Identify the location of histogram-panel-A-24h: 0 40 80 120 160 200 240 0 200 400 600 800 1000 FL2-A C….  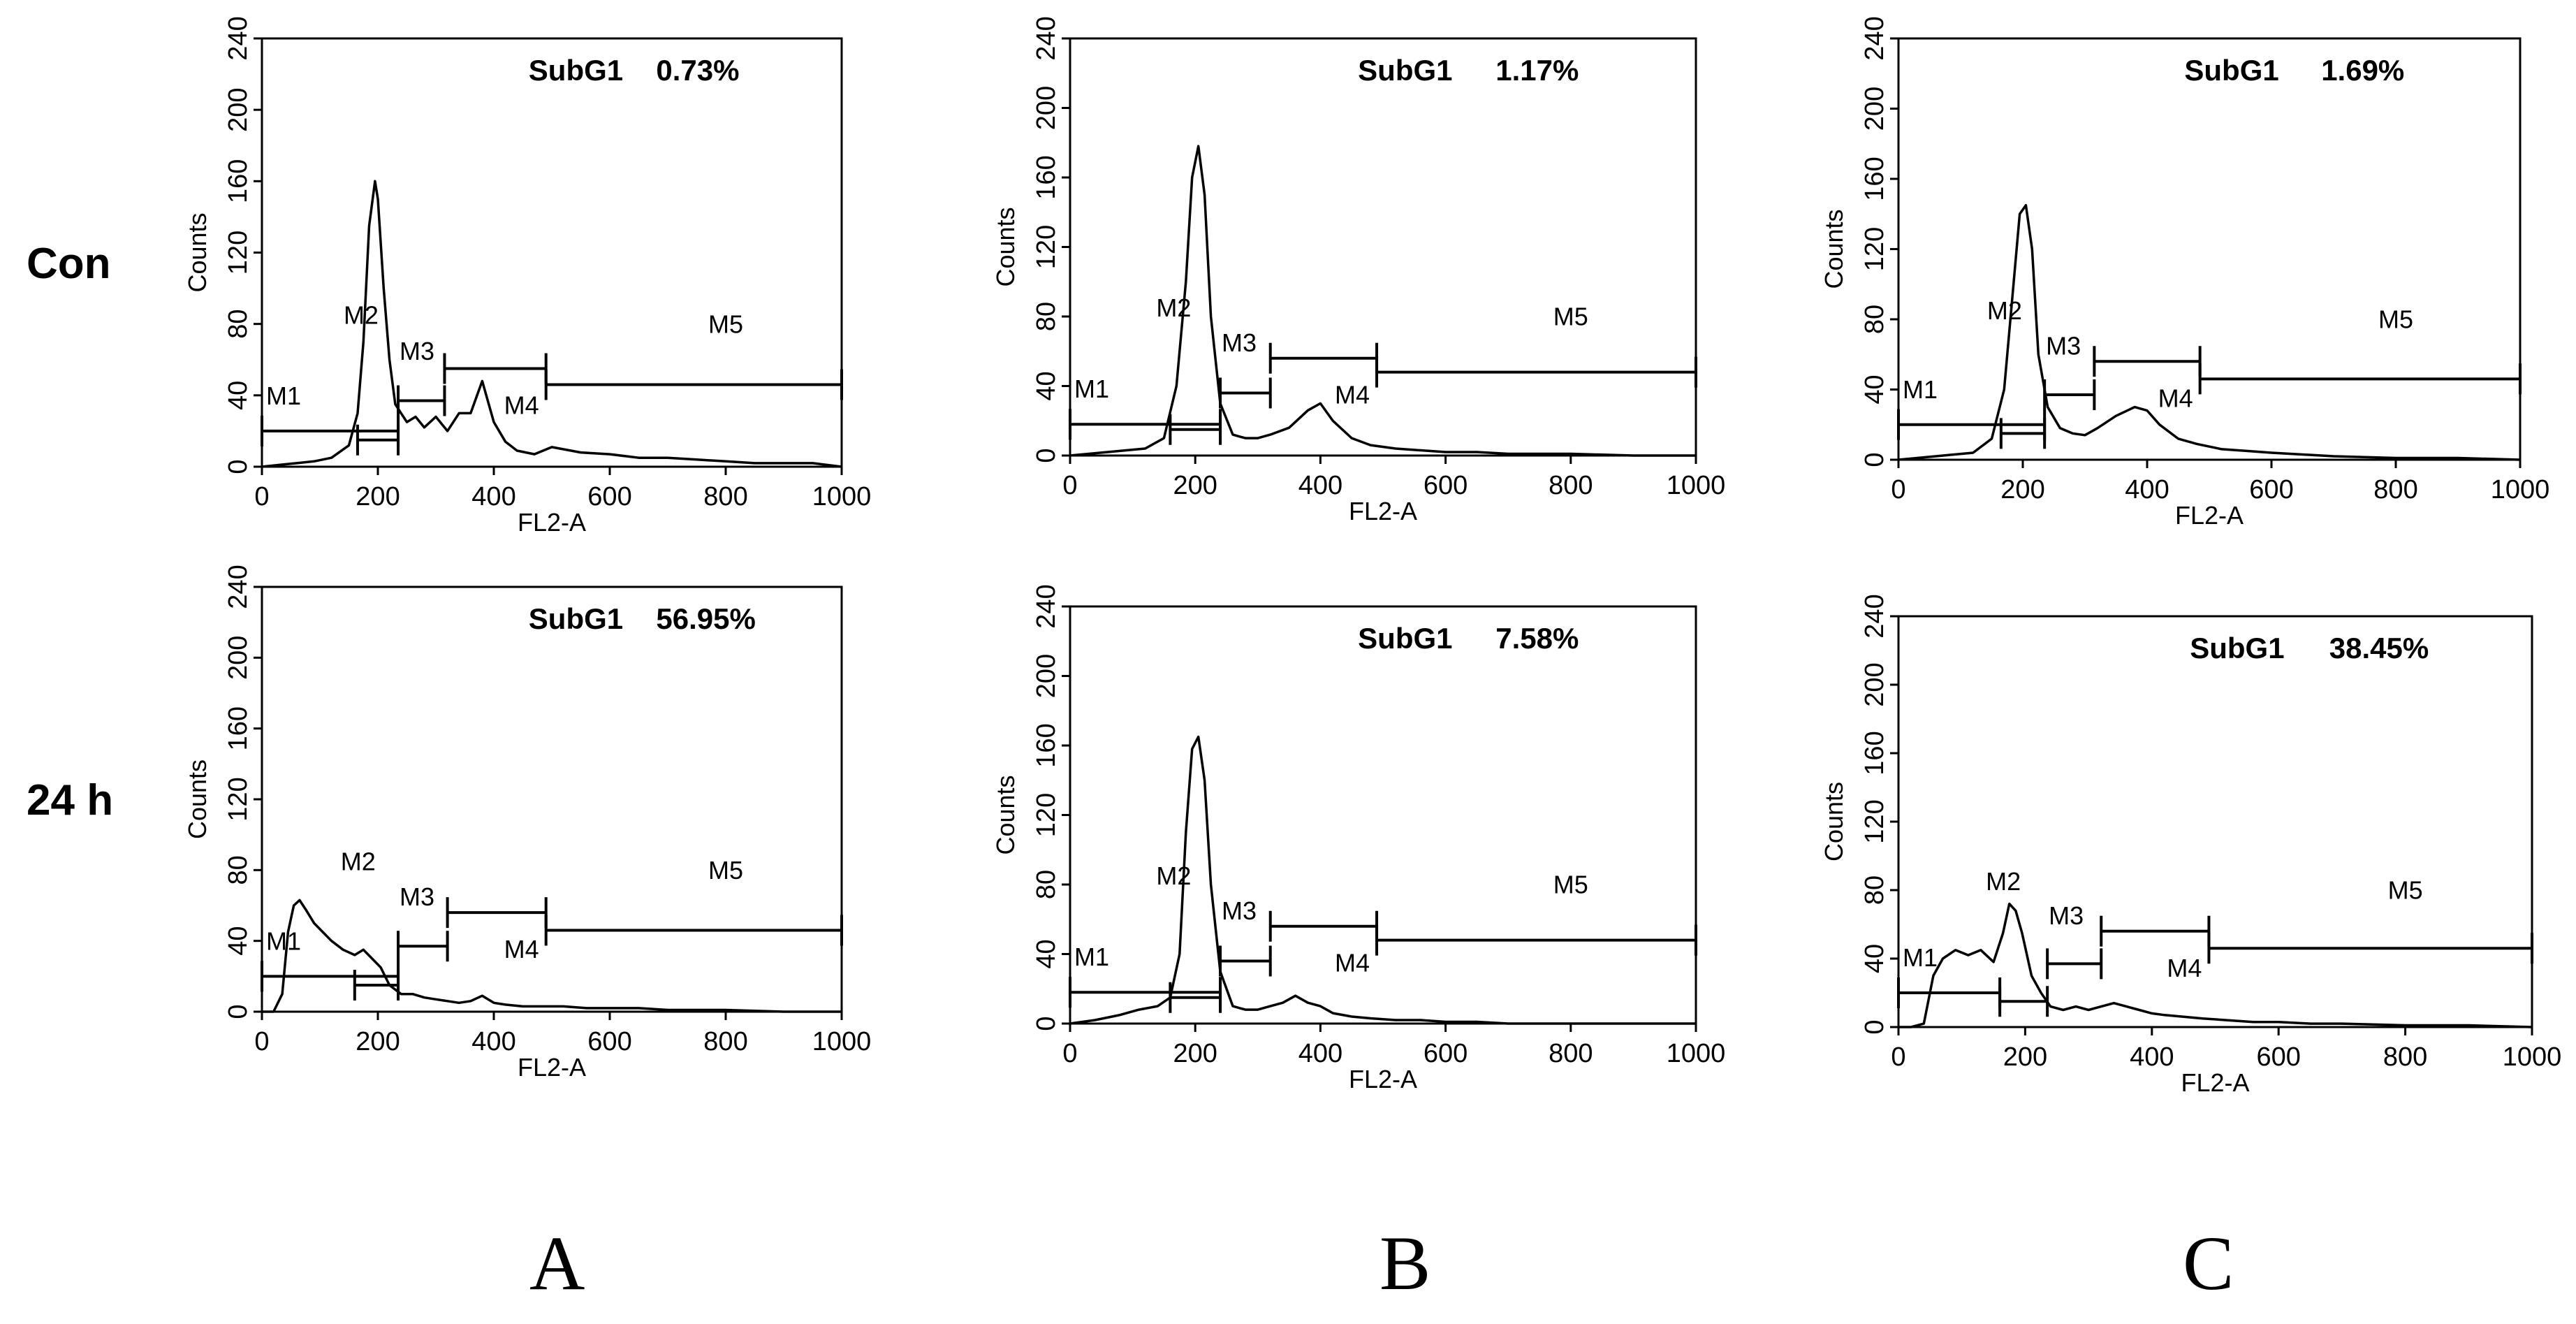
(527, 823).